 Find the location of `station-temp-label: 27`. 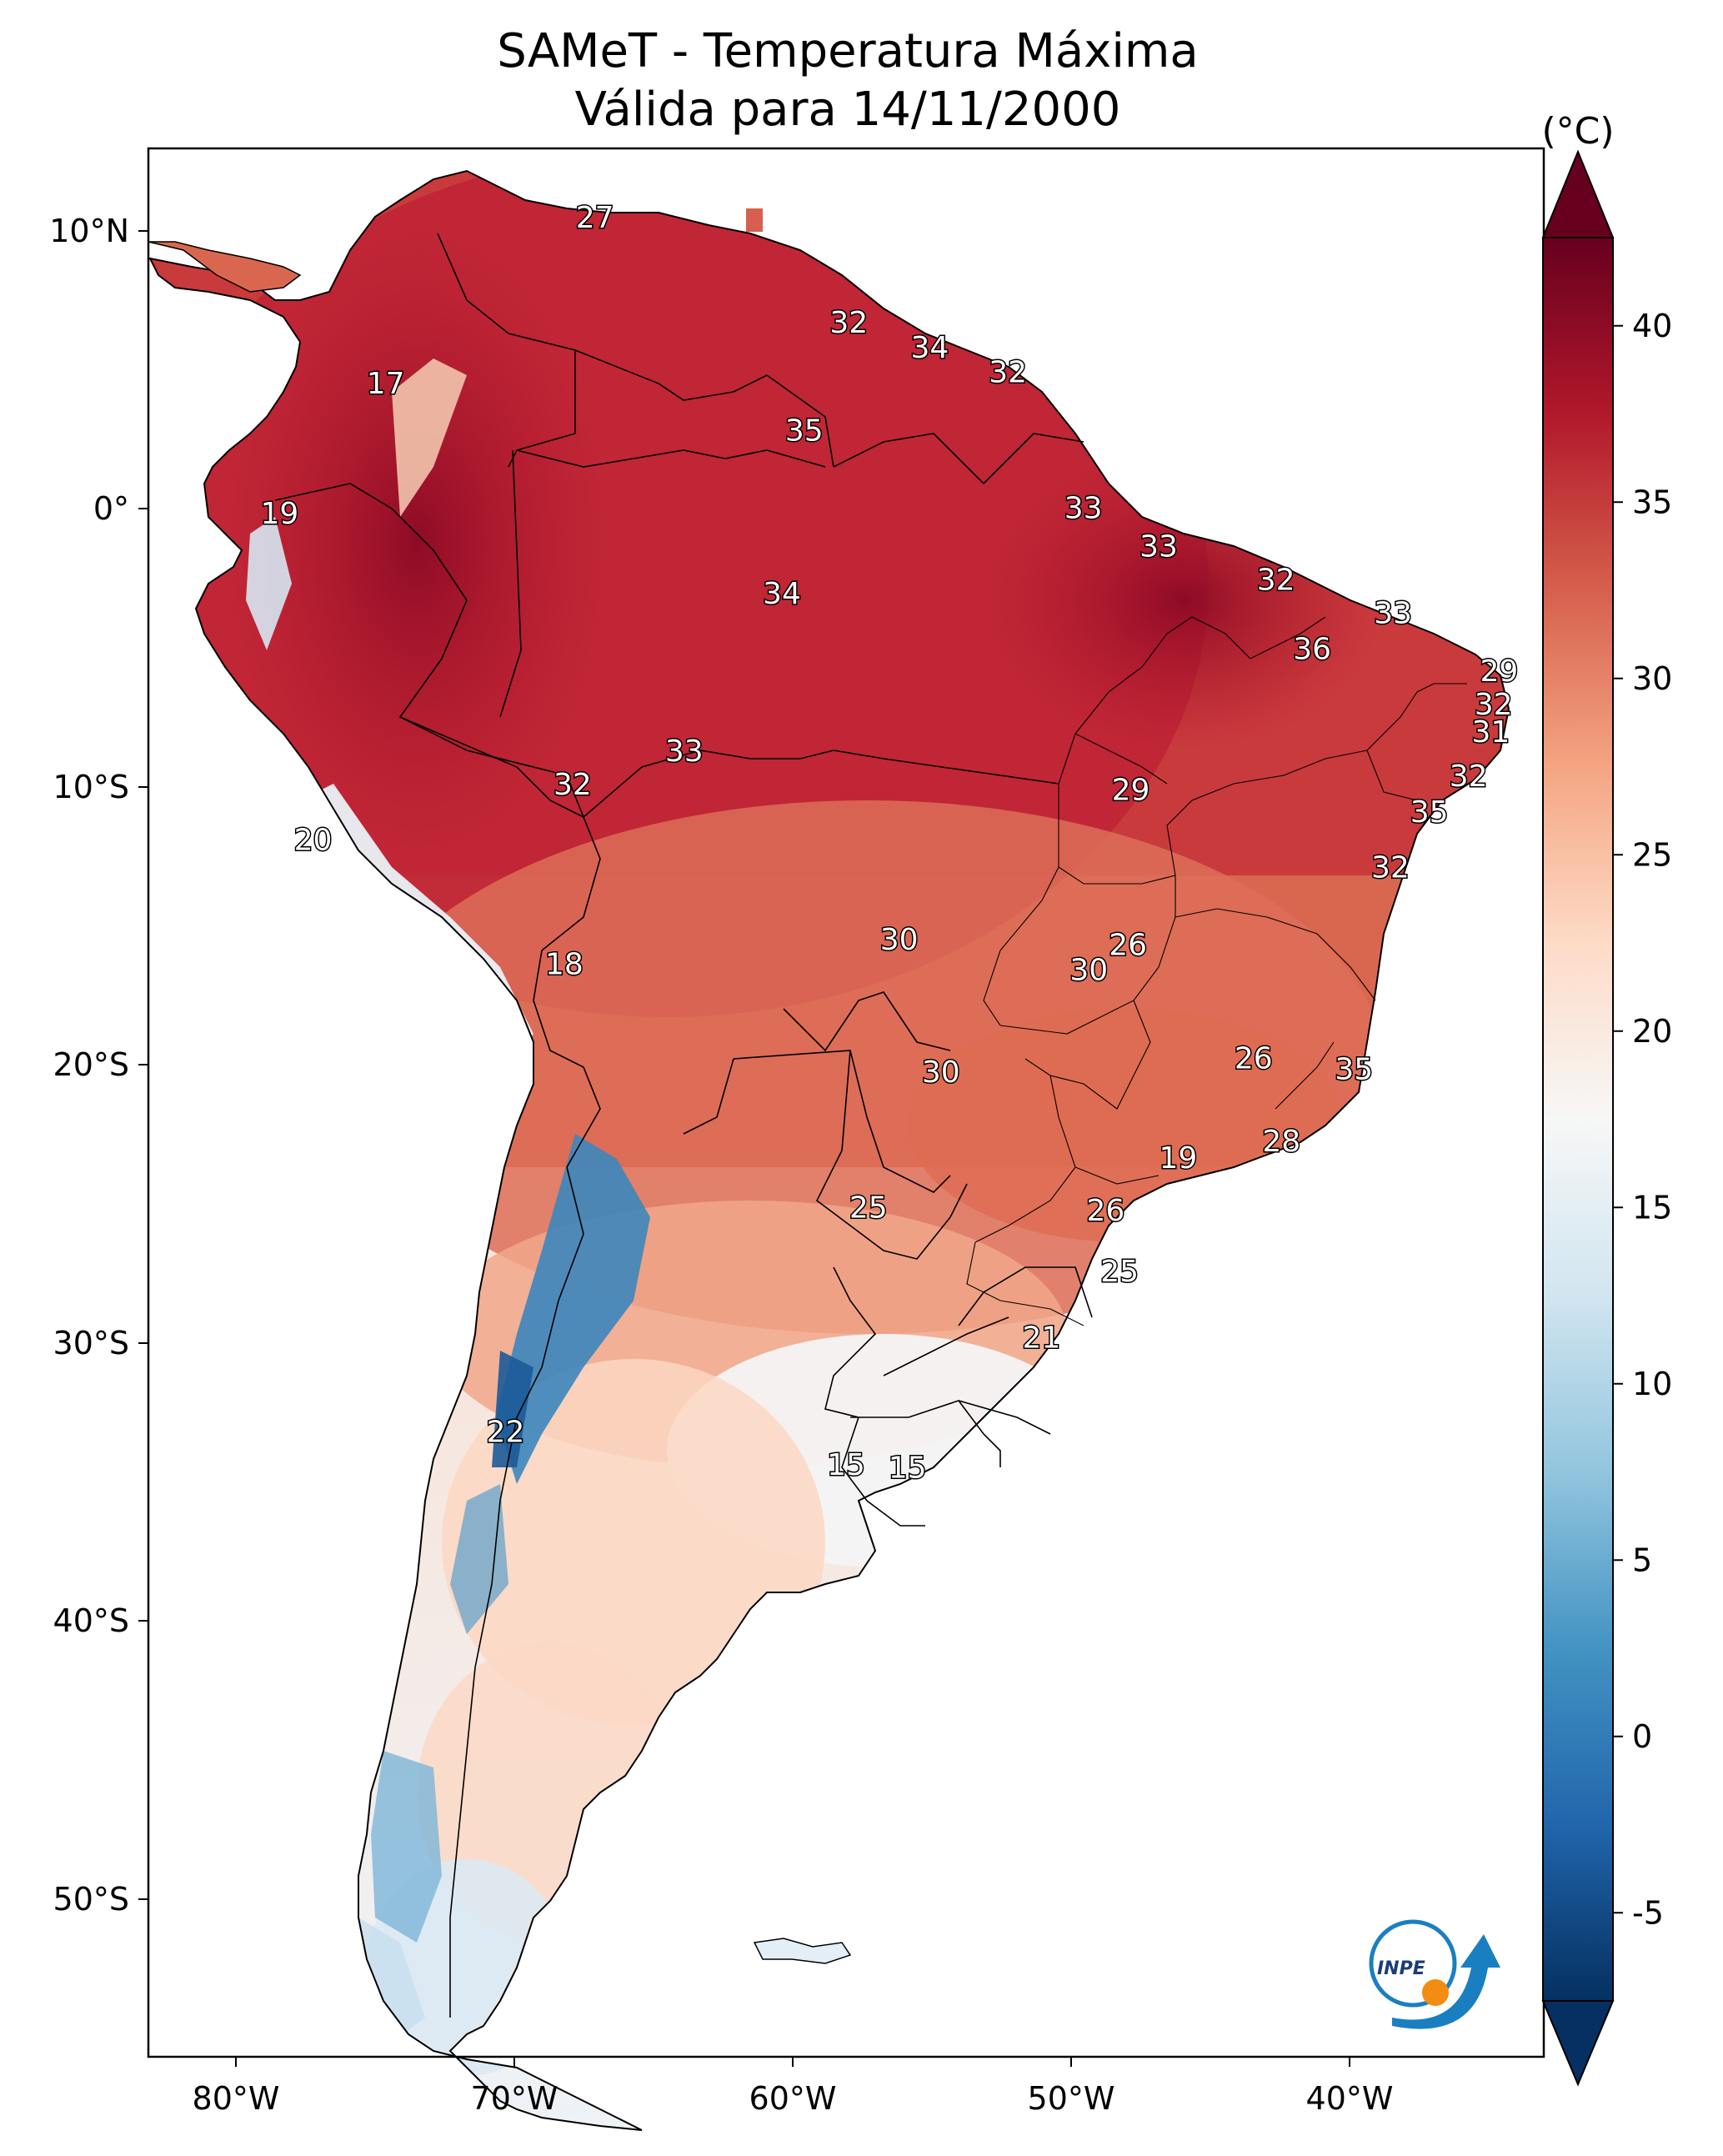

station-temp-label: 27 is located at coordinates (595, 218).